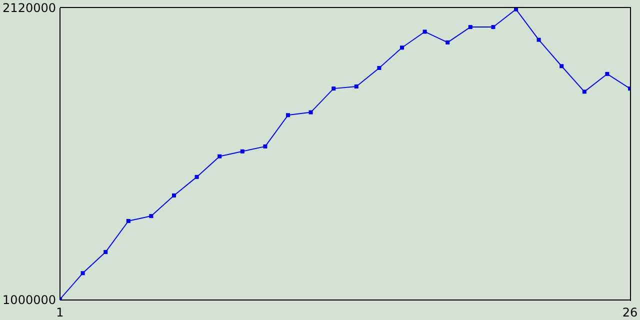  Describe the element at coordinates (29, 8) in the screenshot. I see `y-tick-label: 2120000` at that location.